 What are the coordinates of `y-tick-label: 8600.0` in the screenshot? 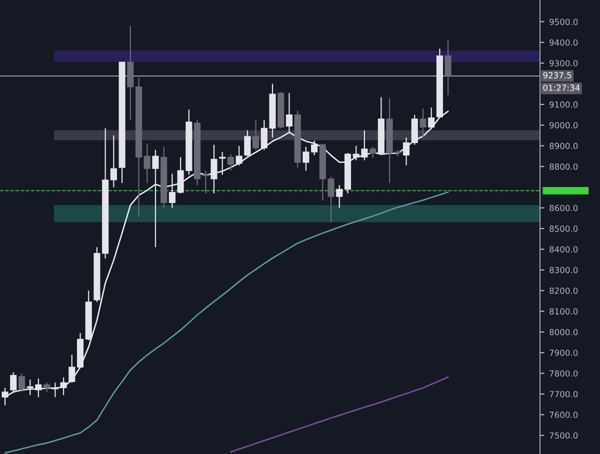 It's located at (564, 208).